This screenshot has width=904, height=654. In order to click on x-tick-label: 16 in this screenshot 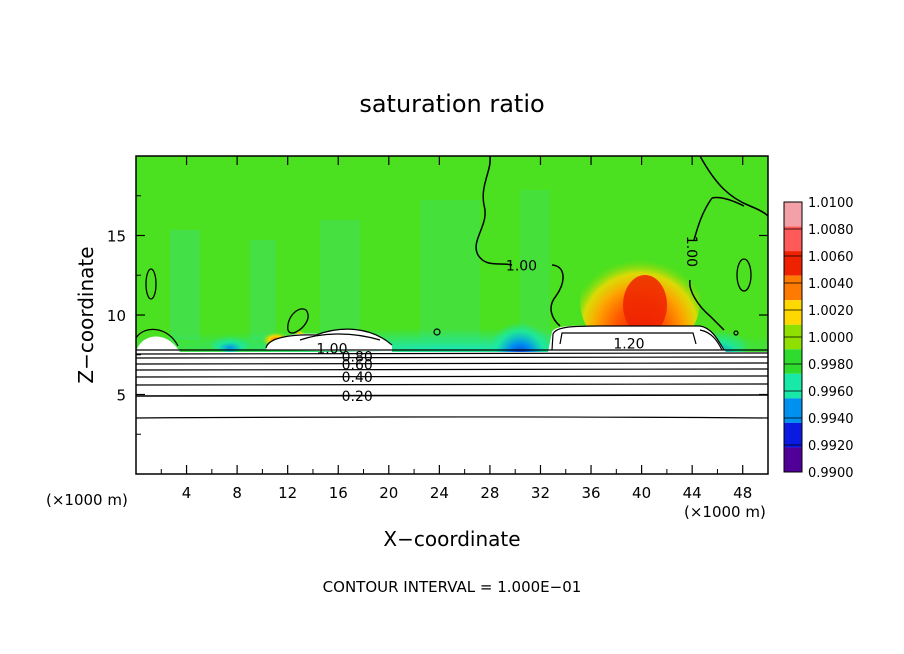, I will do `click(338, 493)`.